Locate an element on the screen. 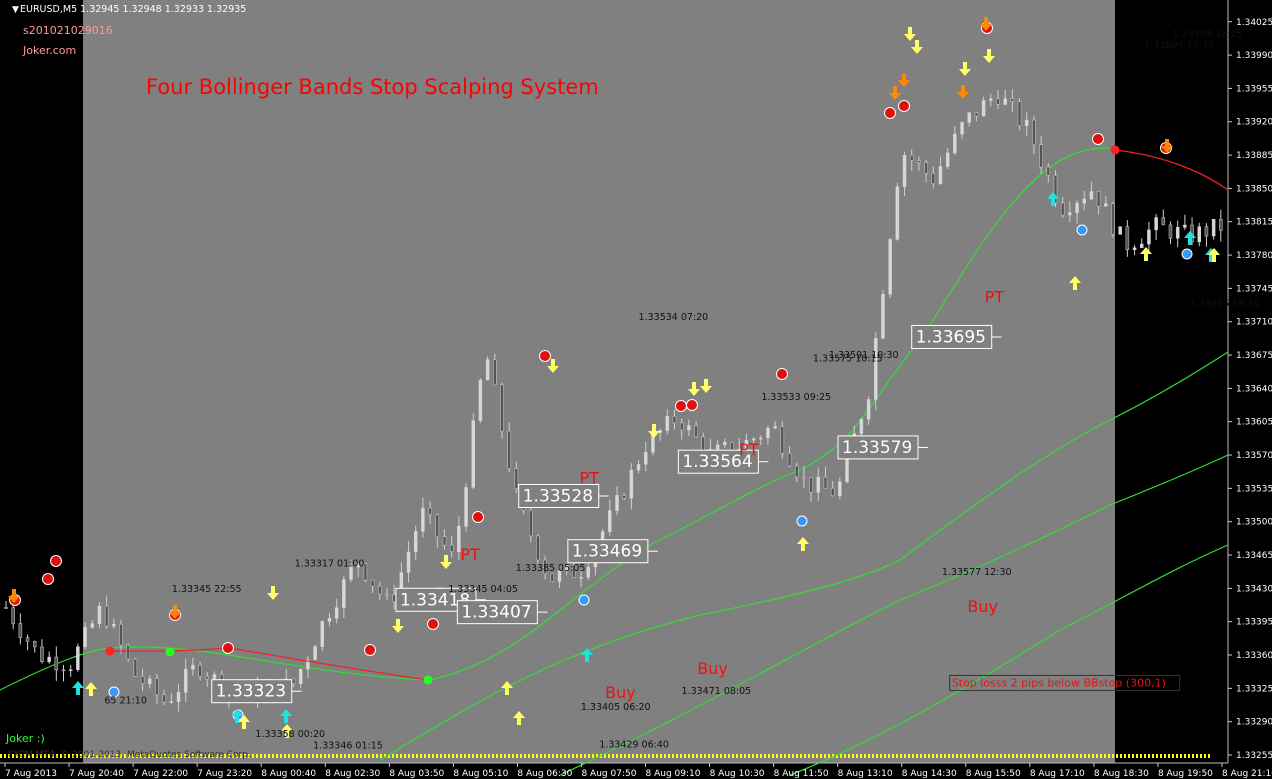  stop-loss-note: Stop losss 2 pips below BBstop (300,1) is located at coordinates (1059, 682).